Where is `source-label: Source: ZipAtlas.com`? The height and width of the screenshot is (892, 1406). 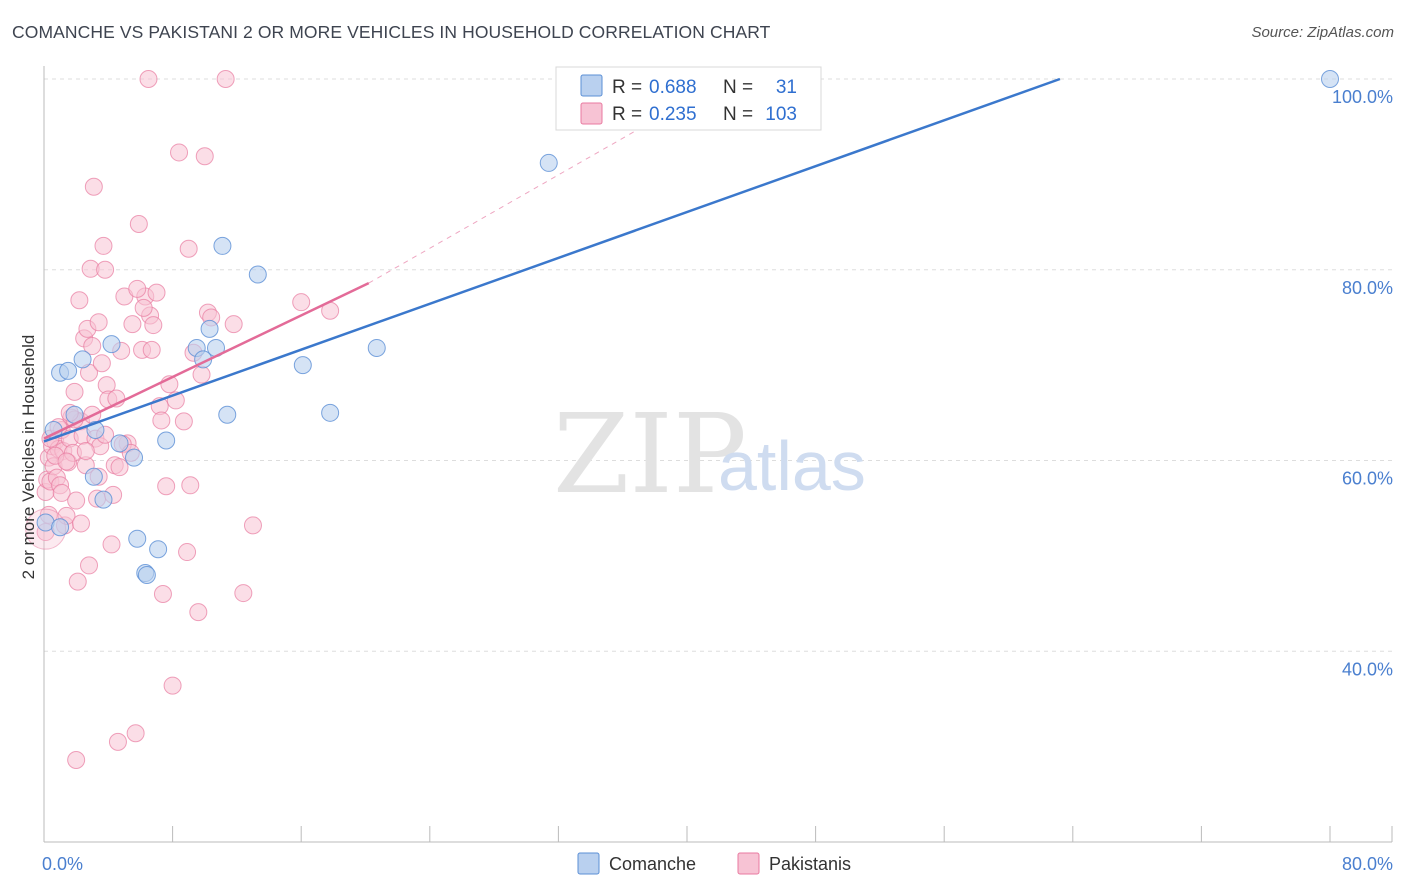
source-label: Source: ZipAtlas.com is located at coordinates (1322, 32).